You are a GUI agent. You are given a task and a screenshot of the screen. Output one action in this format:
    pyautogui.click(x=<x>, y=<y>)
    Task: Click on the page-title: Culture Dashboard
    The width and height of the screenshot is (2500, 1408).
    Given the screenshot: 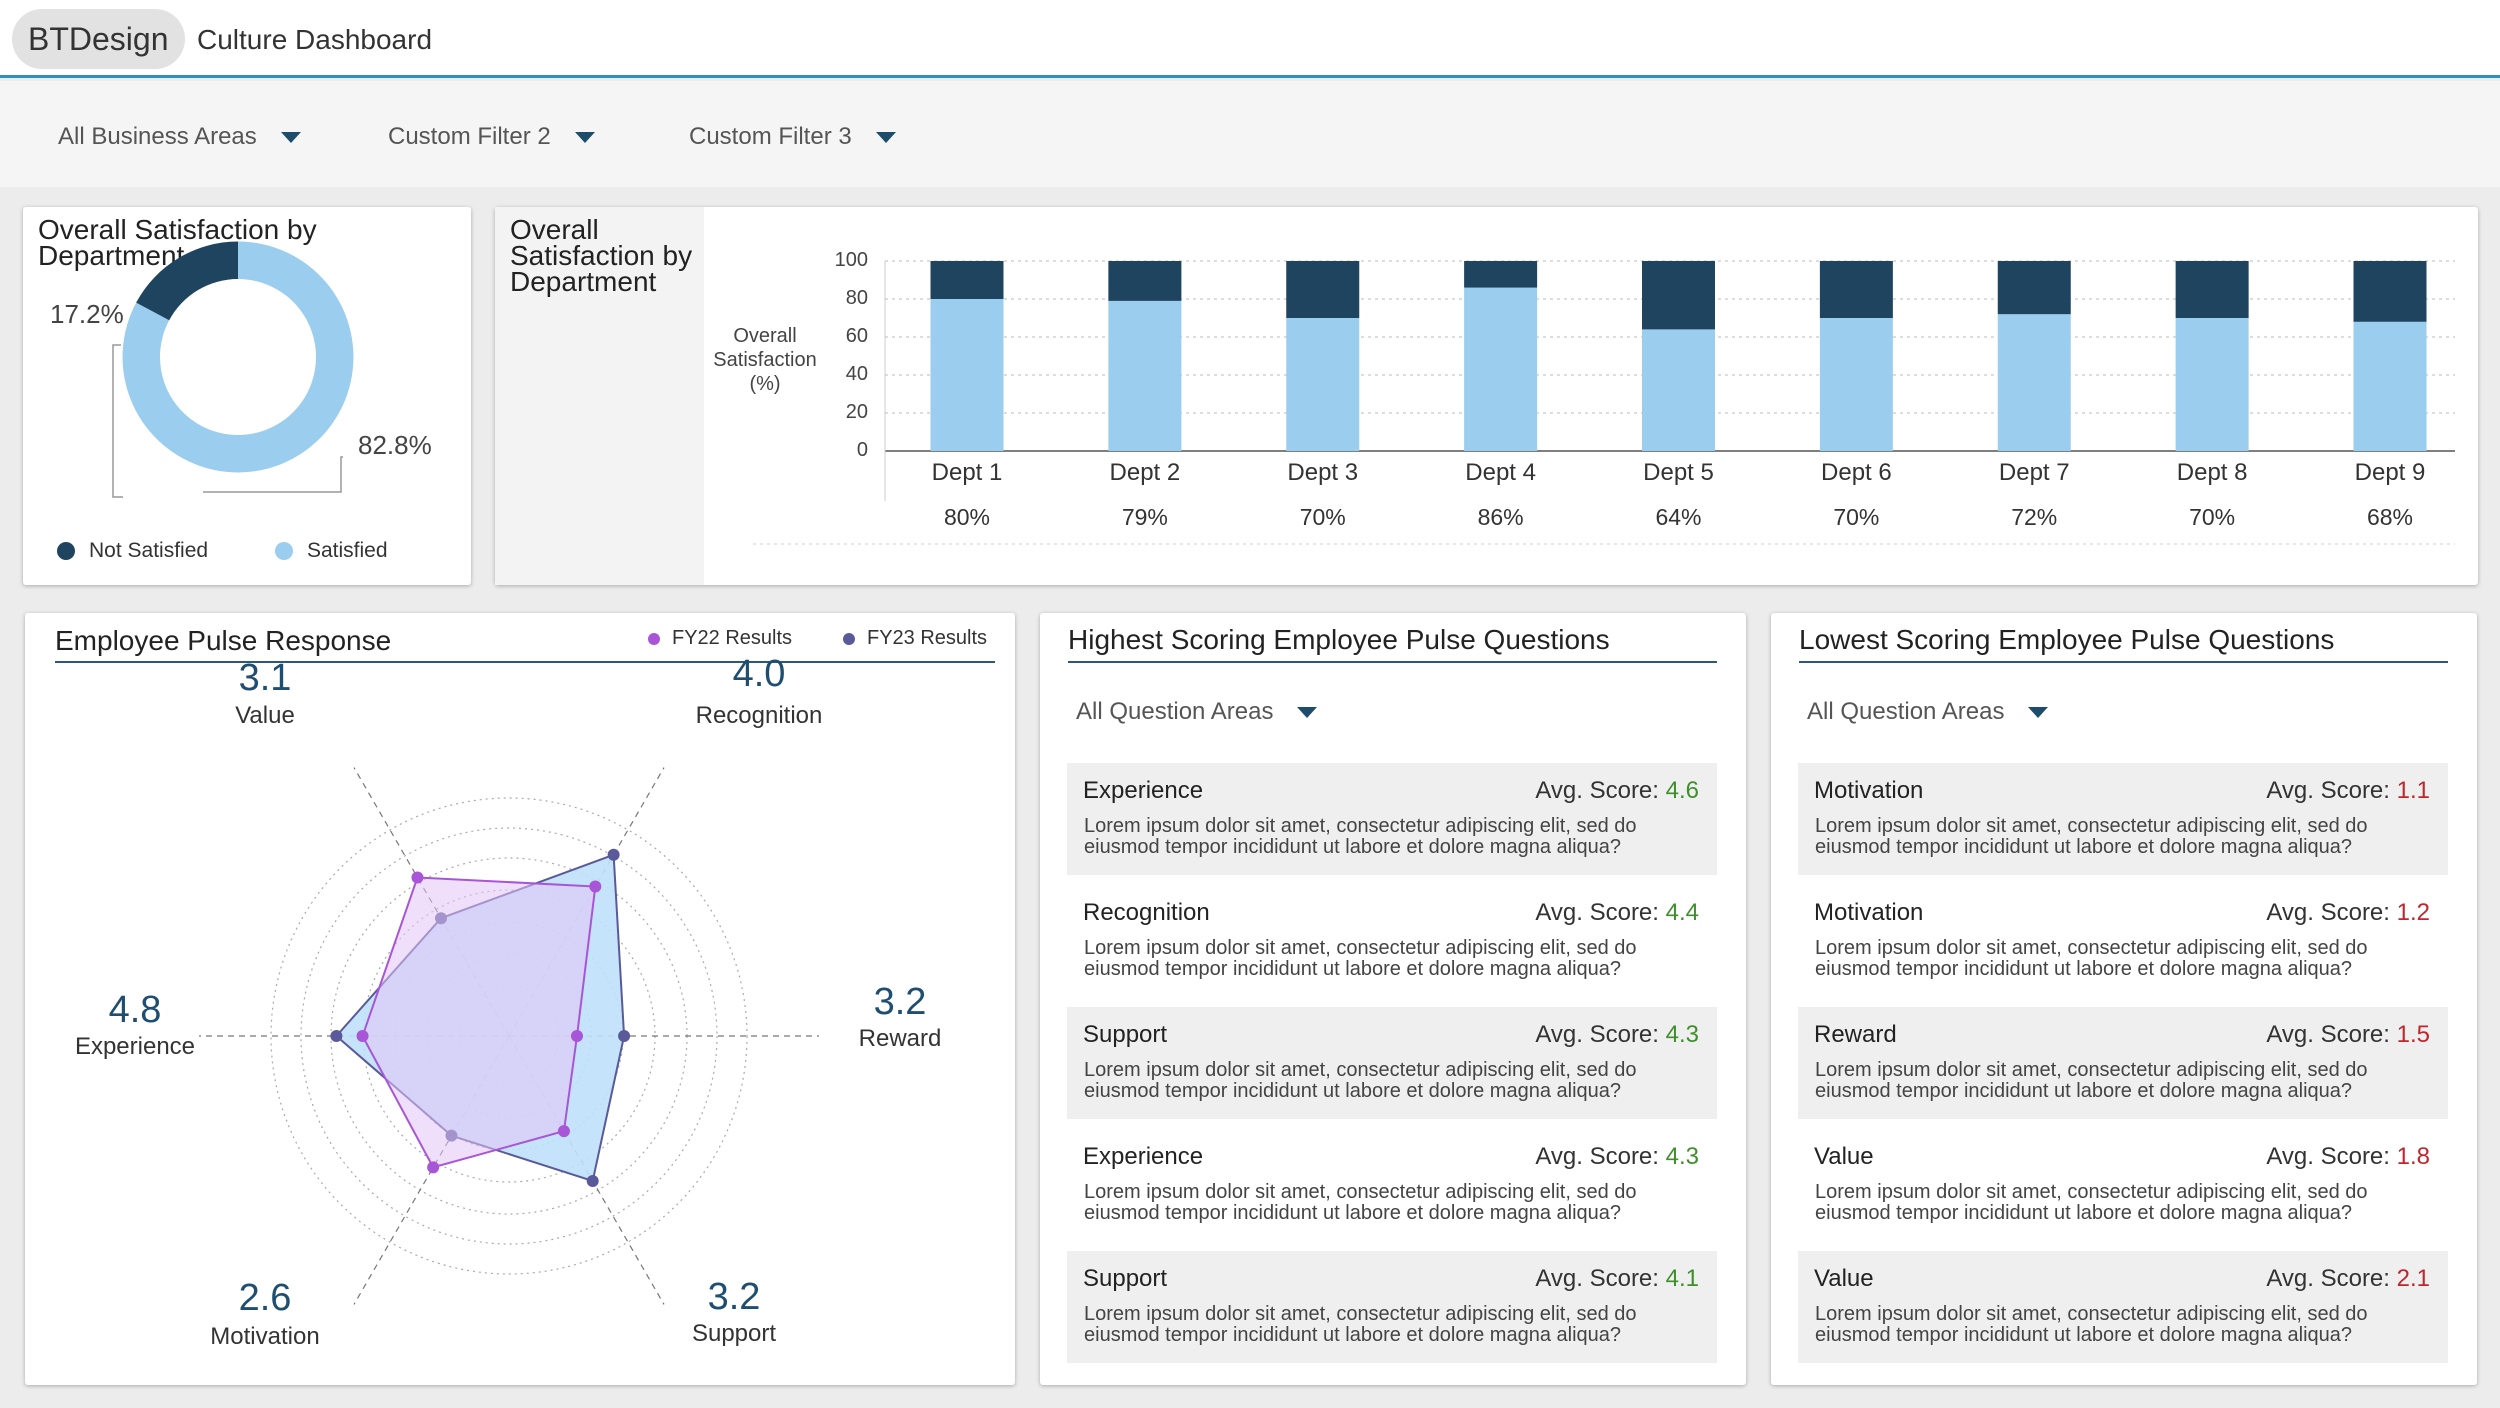 What is the action you would take?
    pyautogui.click(x=315, y=39)
    